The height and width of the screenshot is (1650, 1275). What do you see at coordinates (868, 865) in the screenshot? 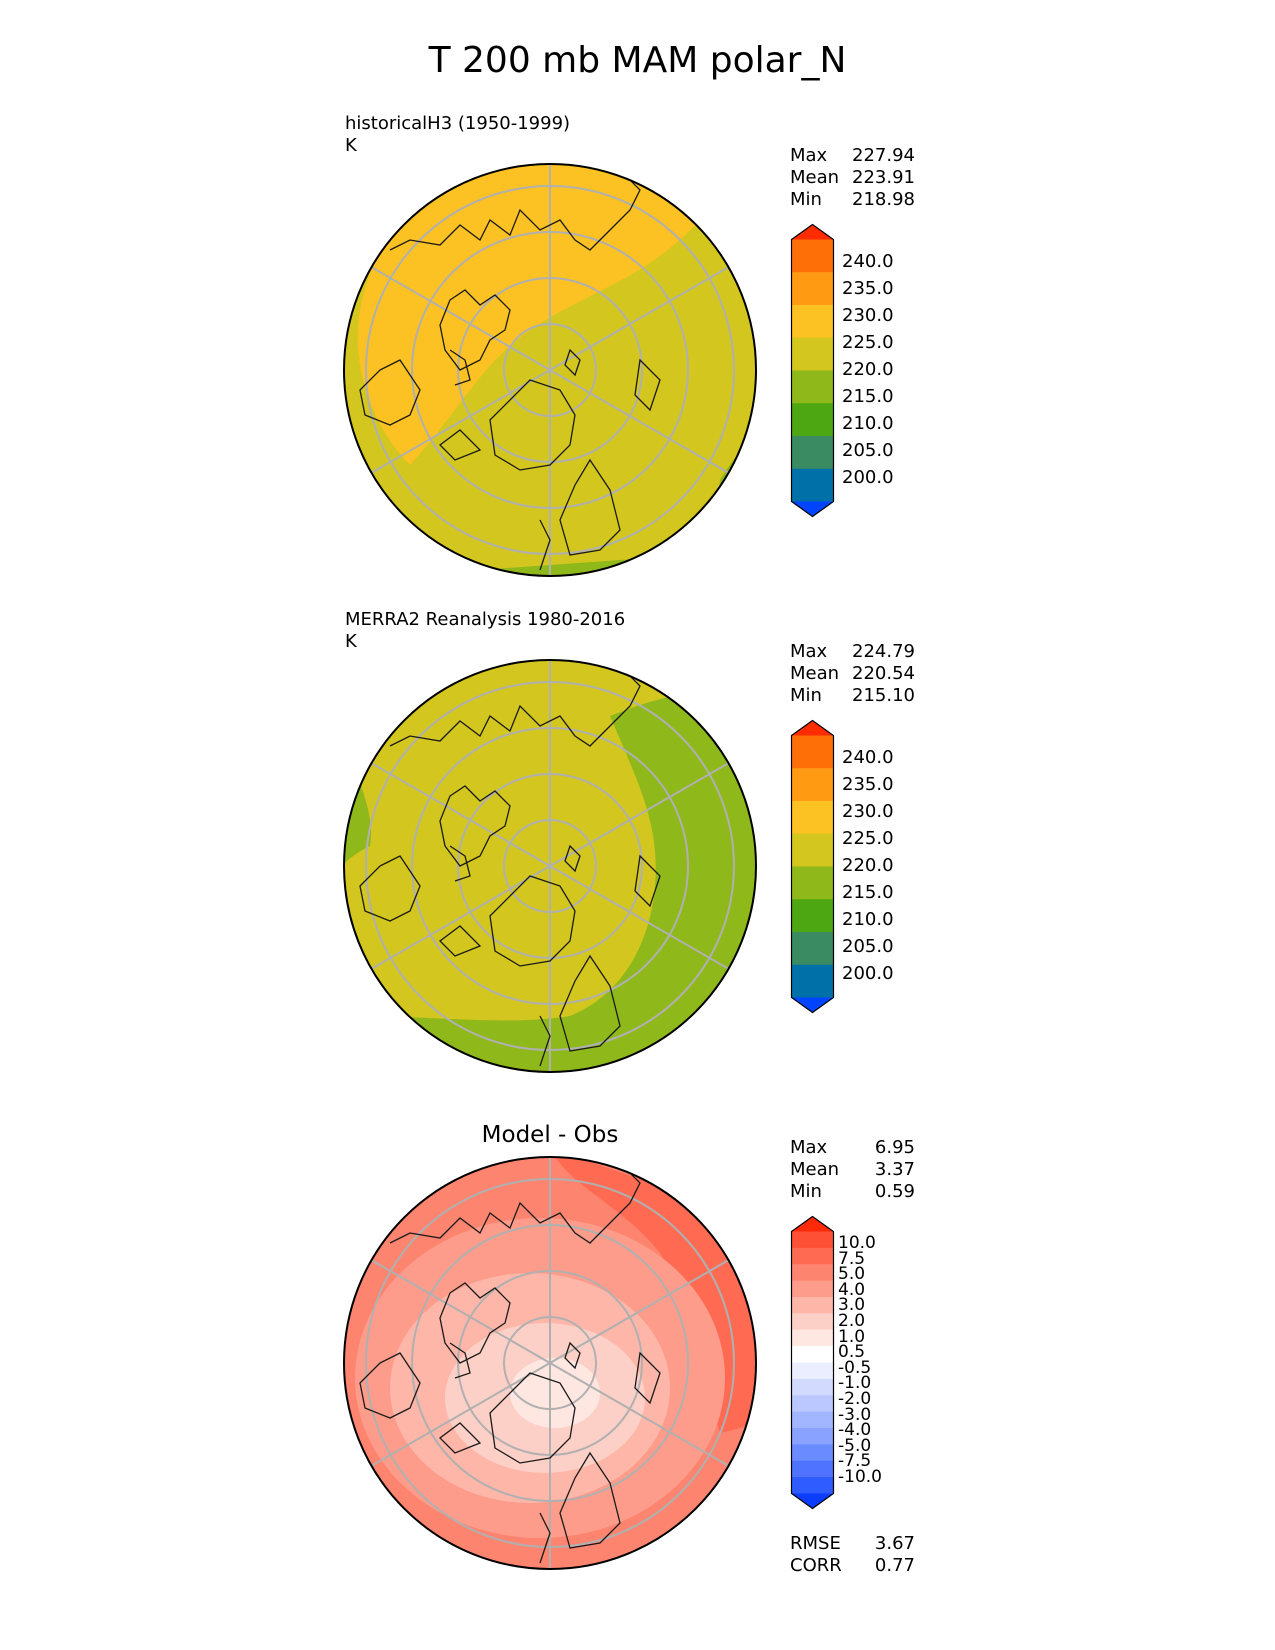
I see `colorbar-obs-tick: 220.0` at bounding box center [868, 865].